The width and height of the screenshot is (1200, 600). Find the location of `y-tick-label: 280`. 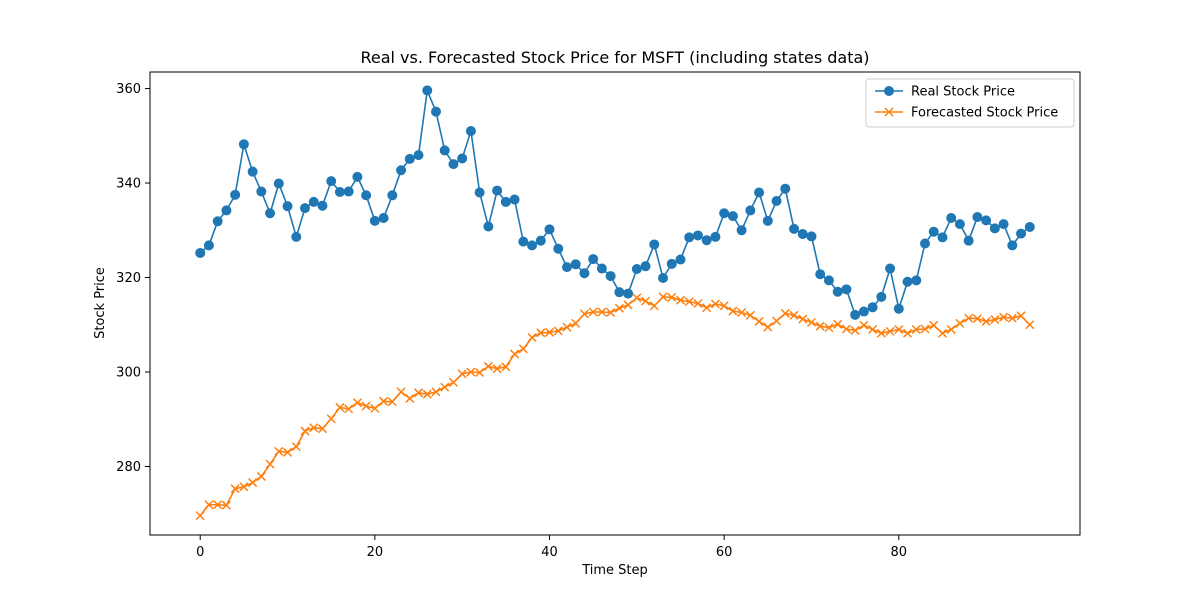

y-tick-label: 280 is located at coordinates (128, 467).